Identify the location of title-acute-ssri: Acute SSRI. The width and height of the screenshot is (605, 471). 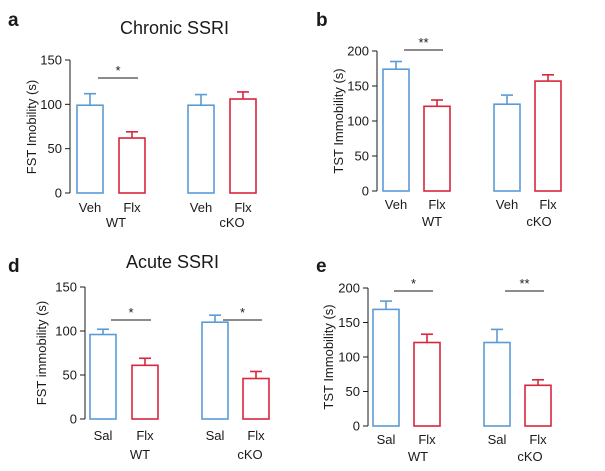
(172, 262).